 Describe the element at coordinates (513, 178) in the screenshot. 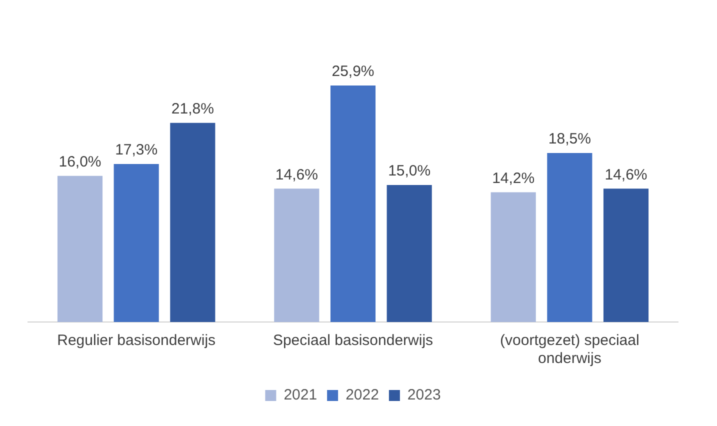

I see `data-label: 14,2%` at that location.